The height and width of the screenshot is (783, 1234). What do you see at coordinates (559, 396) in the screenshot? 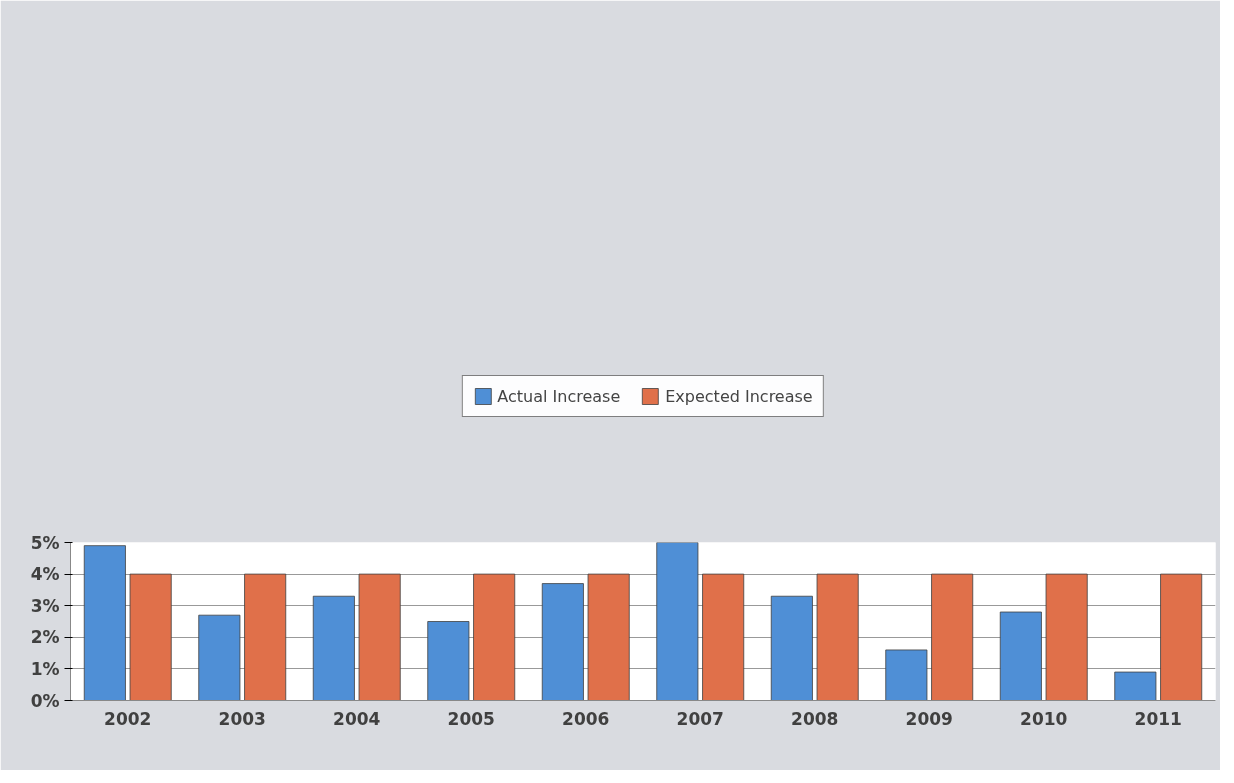
I see `legend-label: Actual Increase` at bounding box center [559, 396].